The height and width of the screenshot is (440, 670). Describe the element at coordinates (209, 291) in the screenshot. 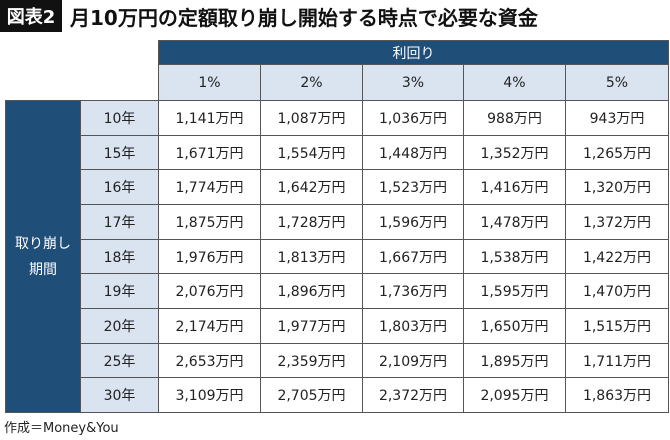

I see `data-cell: 2,076万円` at that location.